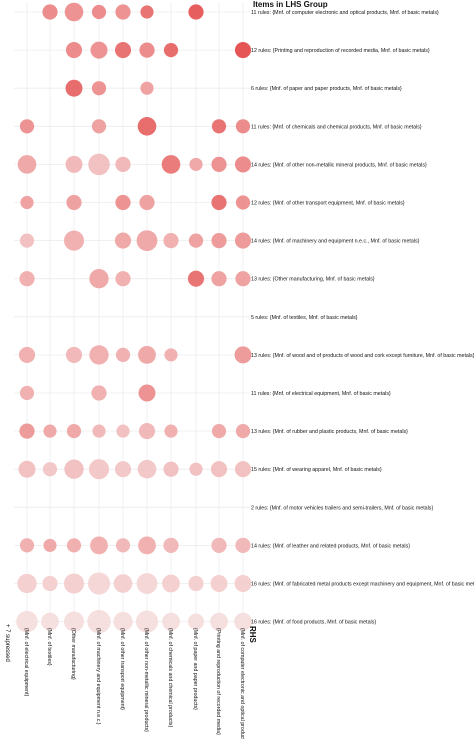  I want to click on bubble-r16-c0, so click(27, 621).